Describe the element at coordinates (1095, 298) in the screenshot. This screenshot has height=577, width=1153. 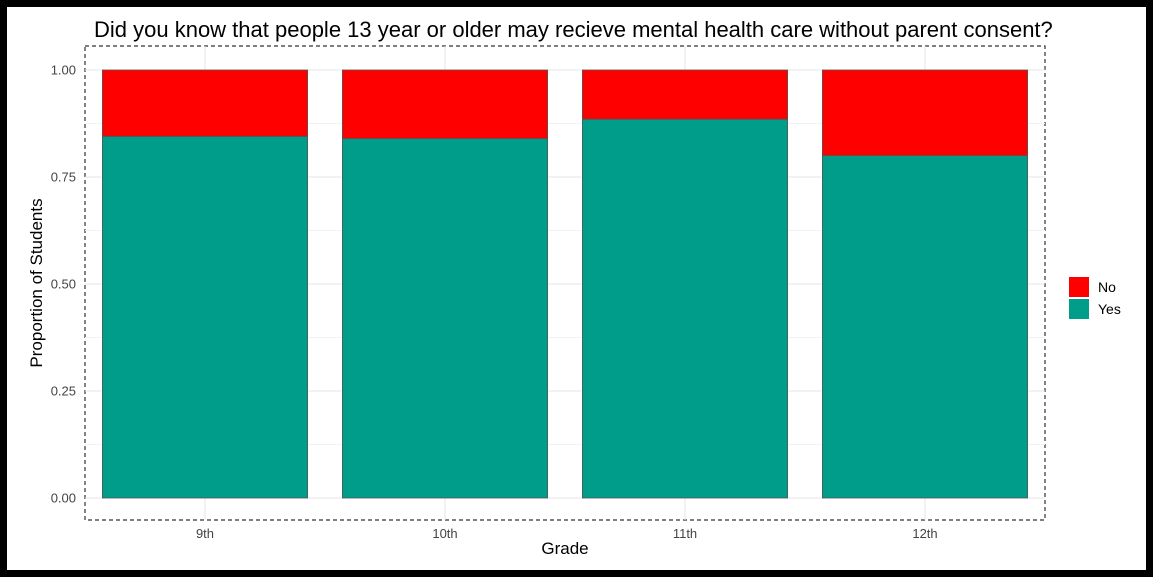
I see `legend: No Yes` at that location.